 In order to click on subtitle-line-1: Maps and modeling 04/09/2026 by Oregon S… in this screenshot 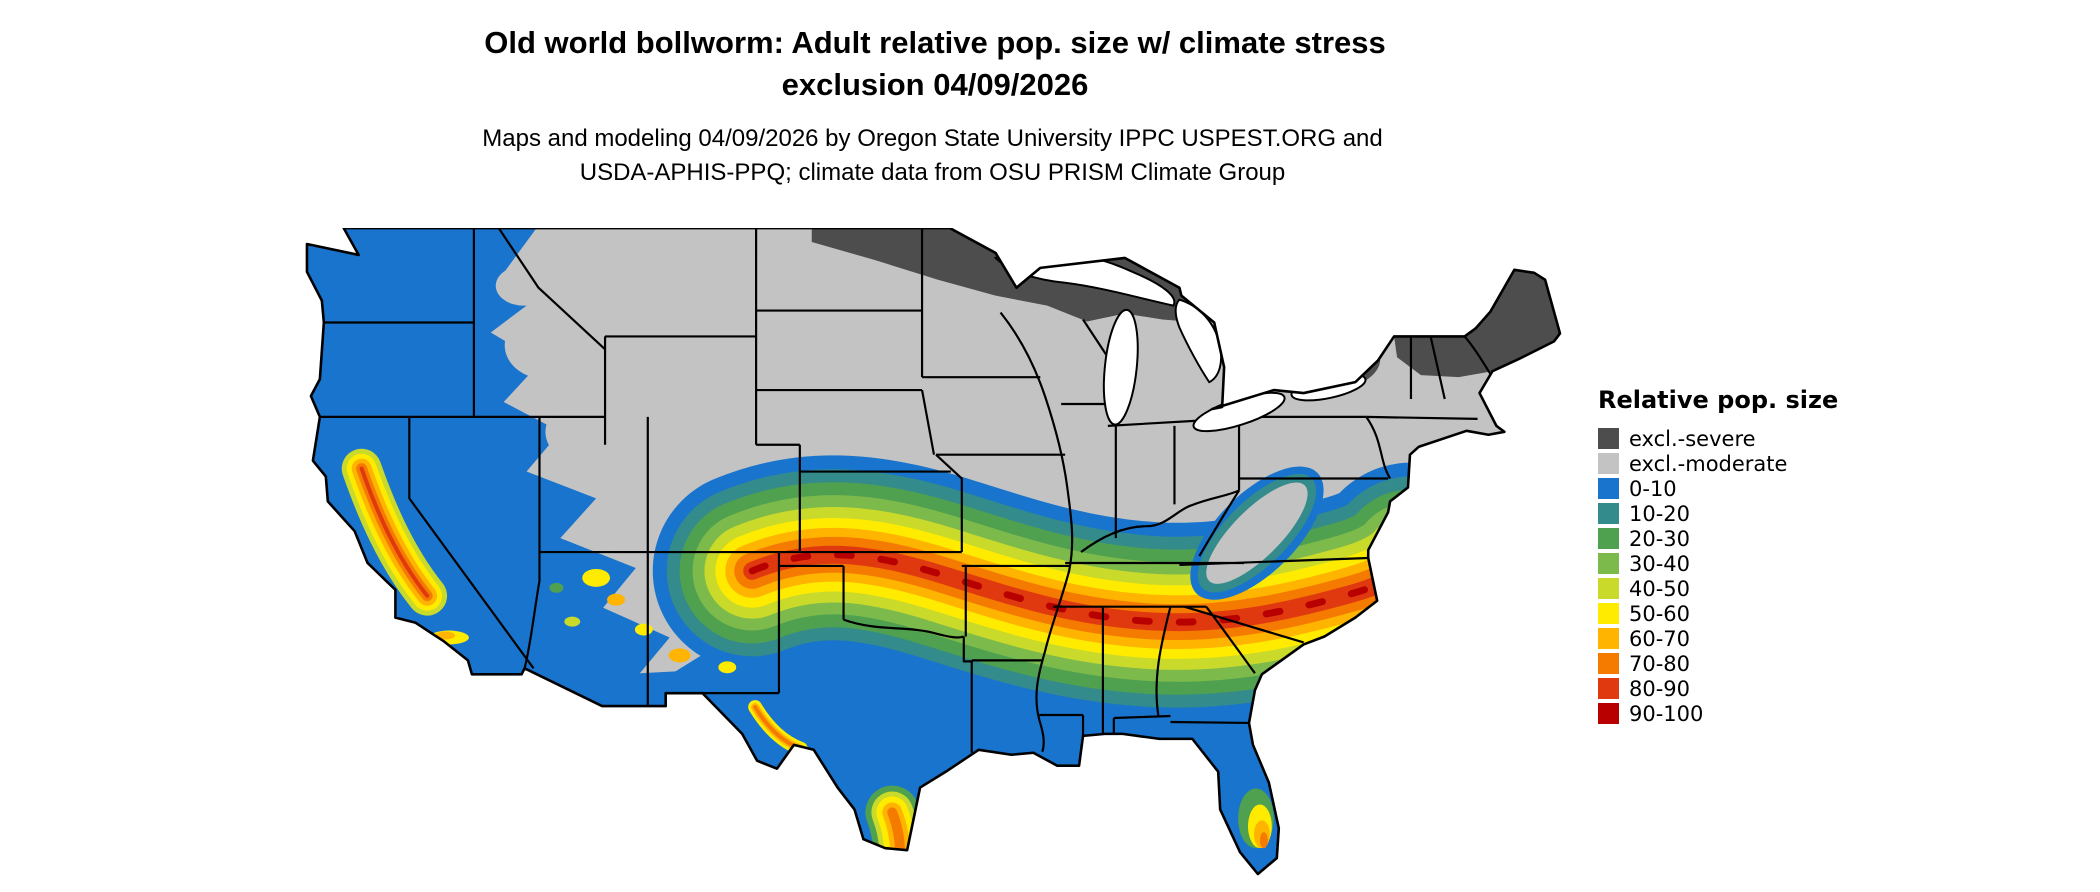, I will do `click(932, 138)`.